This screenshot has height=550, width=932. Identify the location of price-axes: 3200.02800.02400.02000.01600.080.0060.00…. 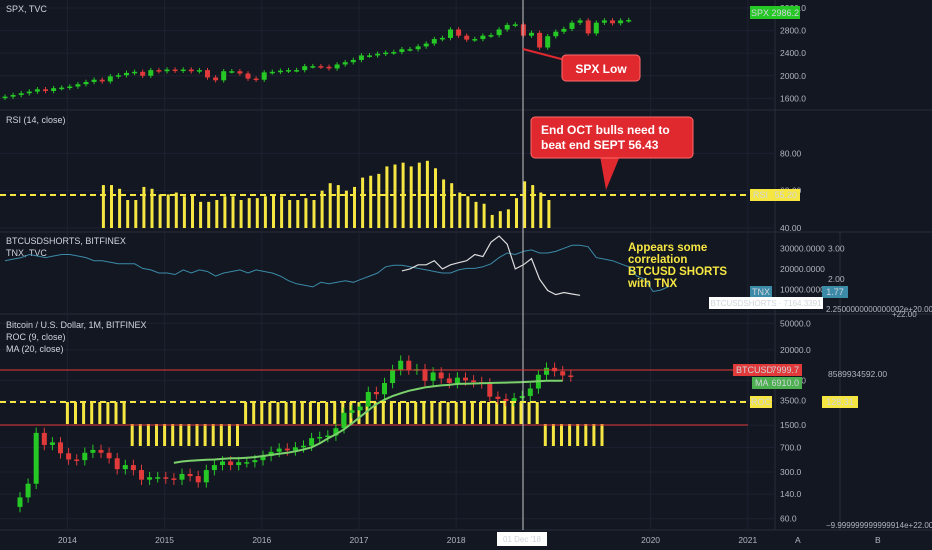
(812, 263).